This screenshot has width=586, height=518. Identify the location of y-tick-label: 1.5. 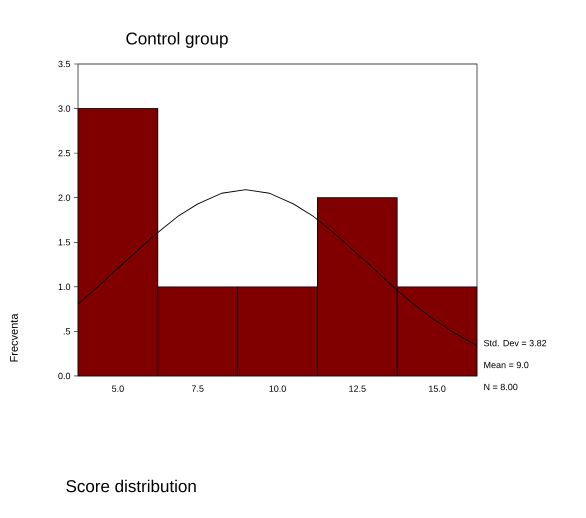
(64, 242).